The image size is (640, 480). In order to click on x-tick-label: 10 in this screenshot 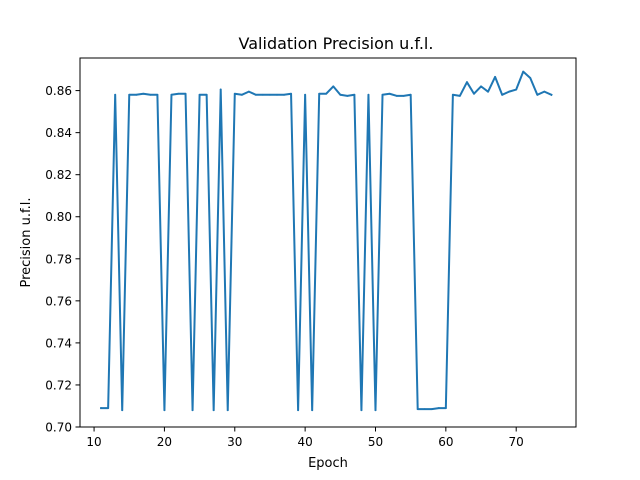, I will do `click(93, 442)`.